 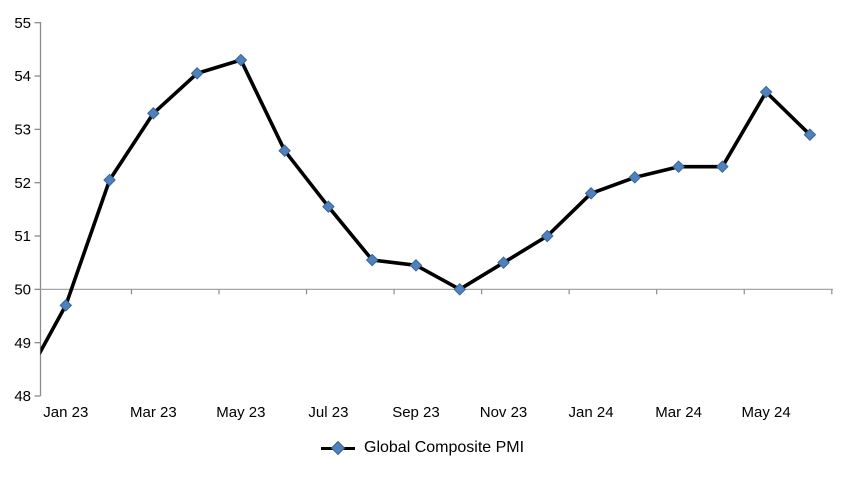 I want to click on y-axis-label: 53, so click(x=22, y=130).